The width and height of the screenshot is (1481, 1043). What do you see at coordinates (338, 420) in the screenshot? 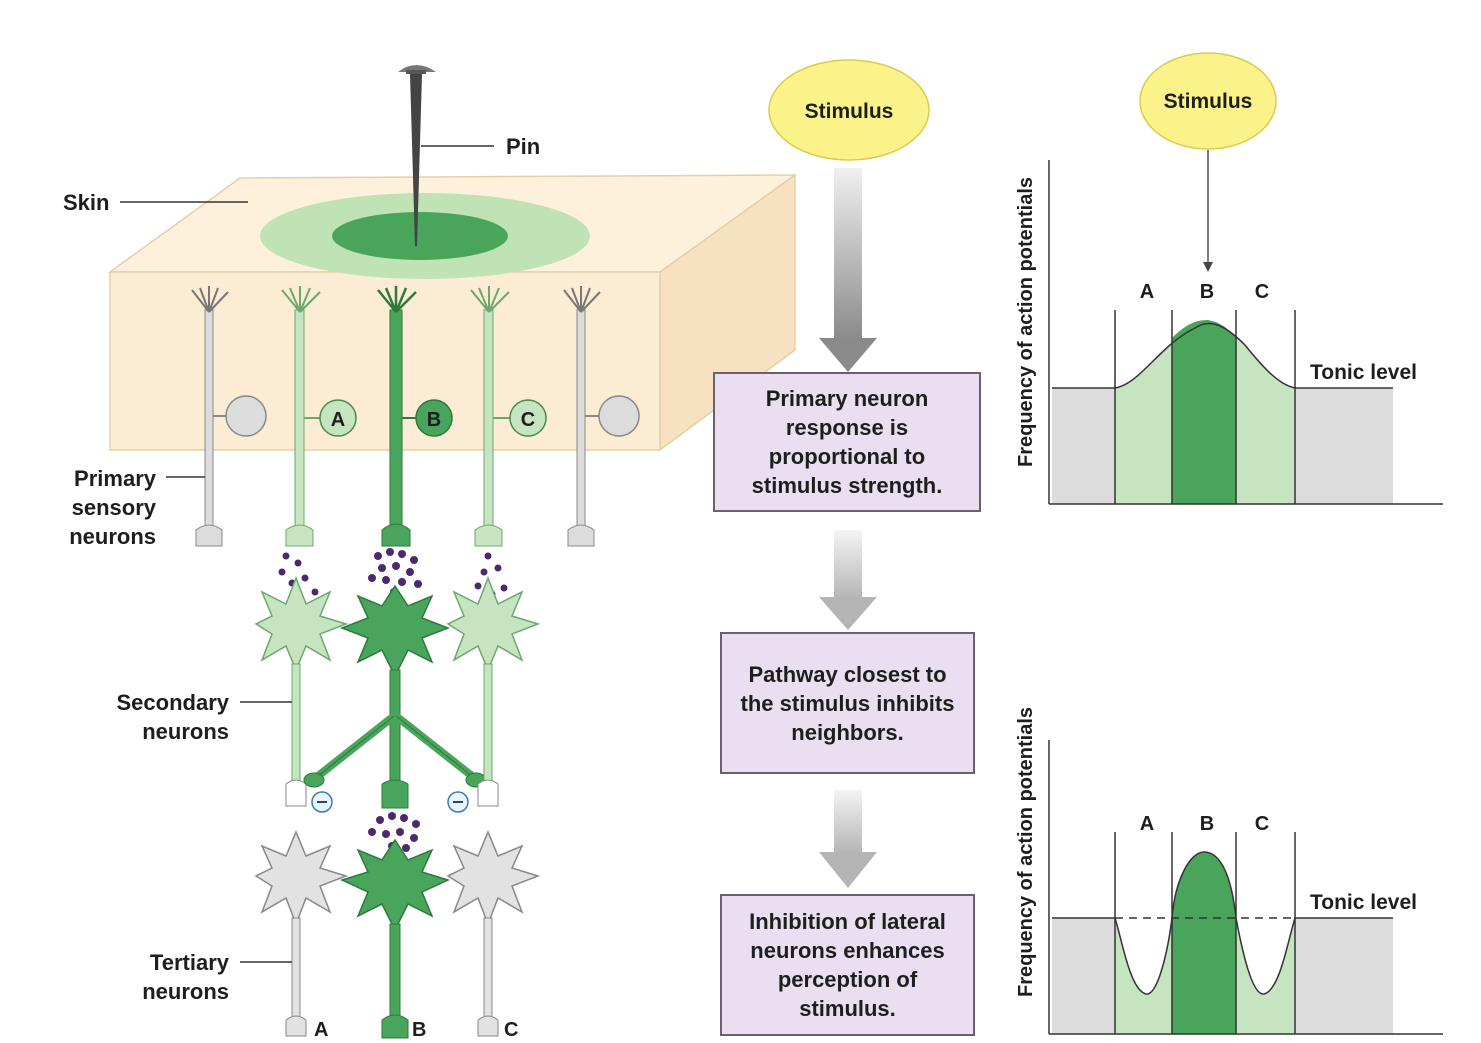
I see `primary-neuron-a-label: A` at bounding box center [338, 420].